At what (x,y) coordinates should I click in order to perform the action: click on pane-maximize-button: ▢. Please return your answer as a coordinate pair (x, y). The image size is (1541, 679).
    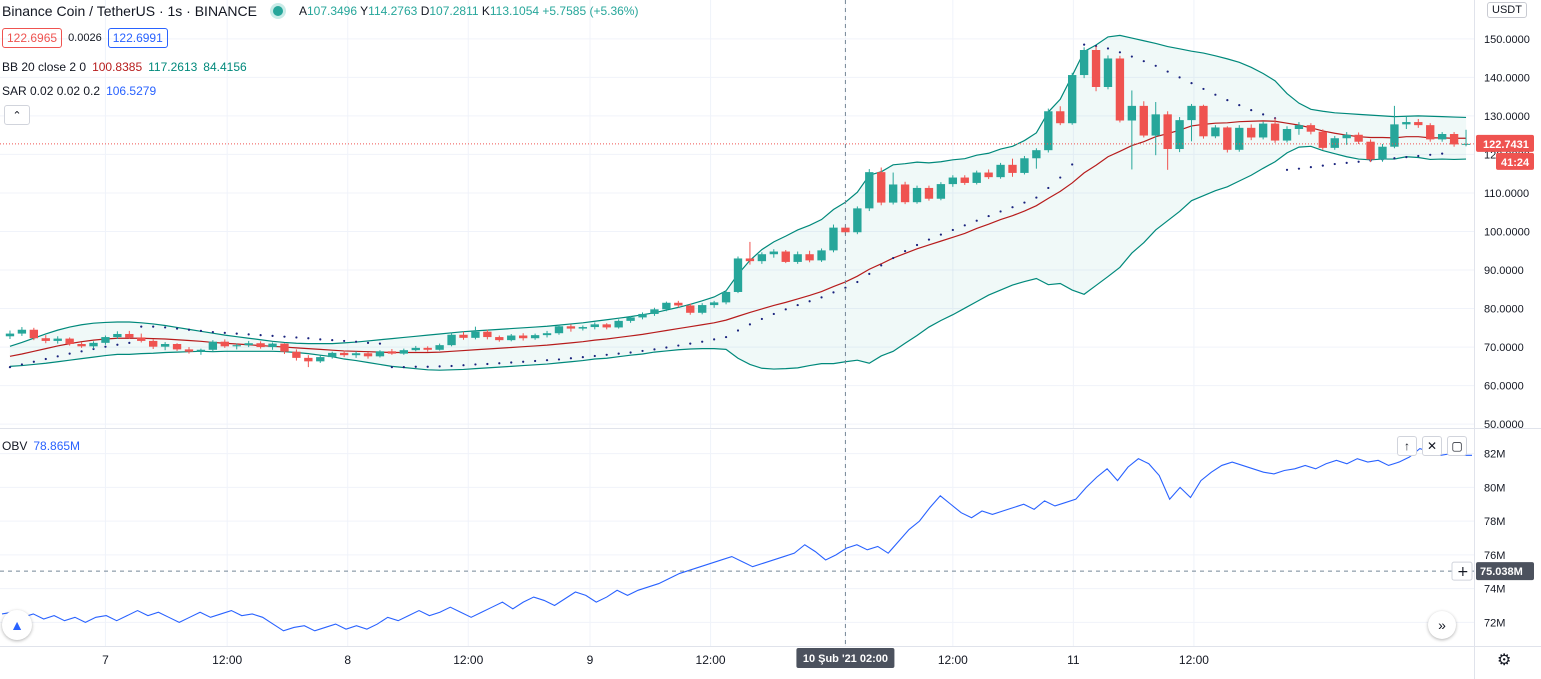
    Looking at the image, I should click on (1457, 446).